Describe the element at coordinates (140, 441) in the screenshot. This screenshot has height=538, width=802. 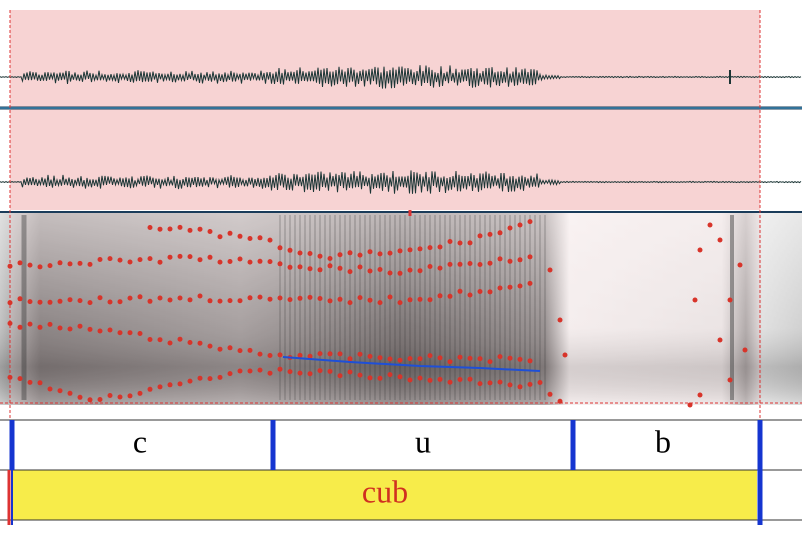
I see `interval-label: c` at that location.